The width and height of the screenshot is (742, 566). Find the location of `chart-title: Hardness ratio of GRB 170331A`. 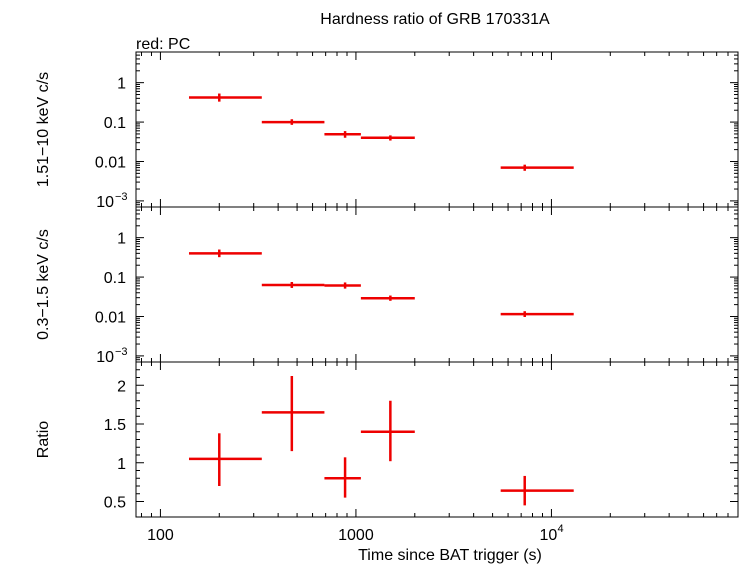

chart-title: Hardness ratio of GRB 170331A is located at coordinates (435, 19).